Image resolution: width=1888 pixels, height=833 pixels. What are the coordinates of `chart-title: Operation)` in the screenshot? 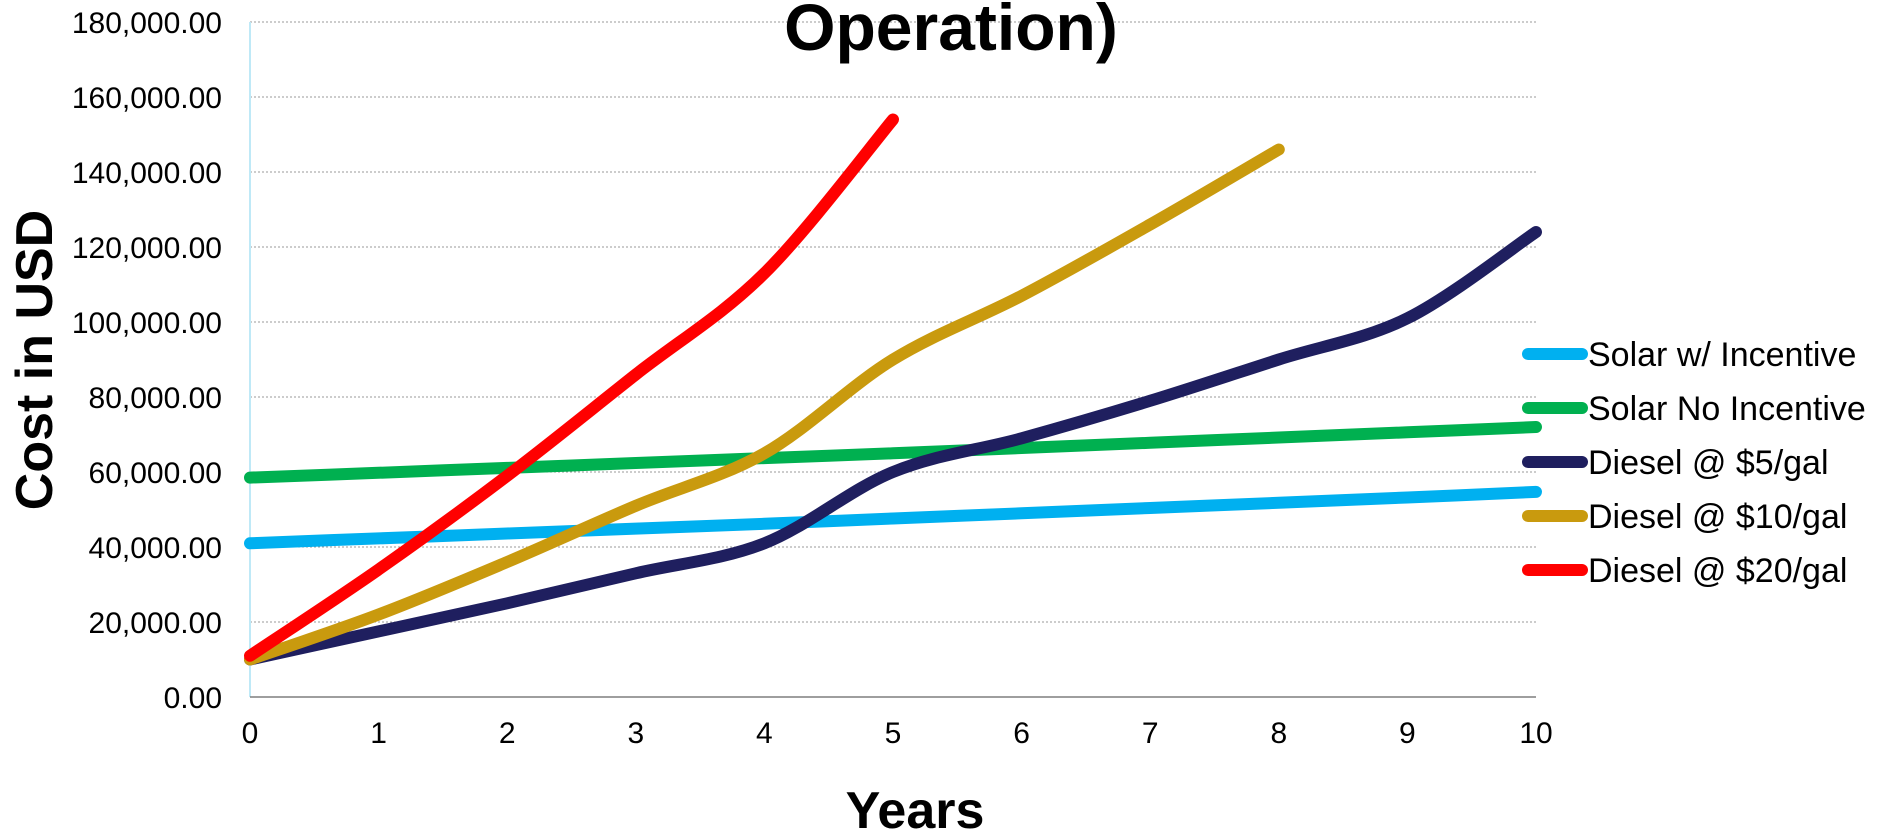 It's located at (951, 32).